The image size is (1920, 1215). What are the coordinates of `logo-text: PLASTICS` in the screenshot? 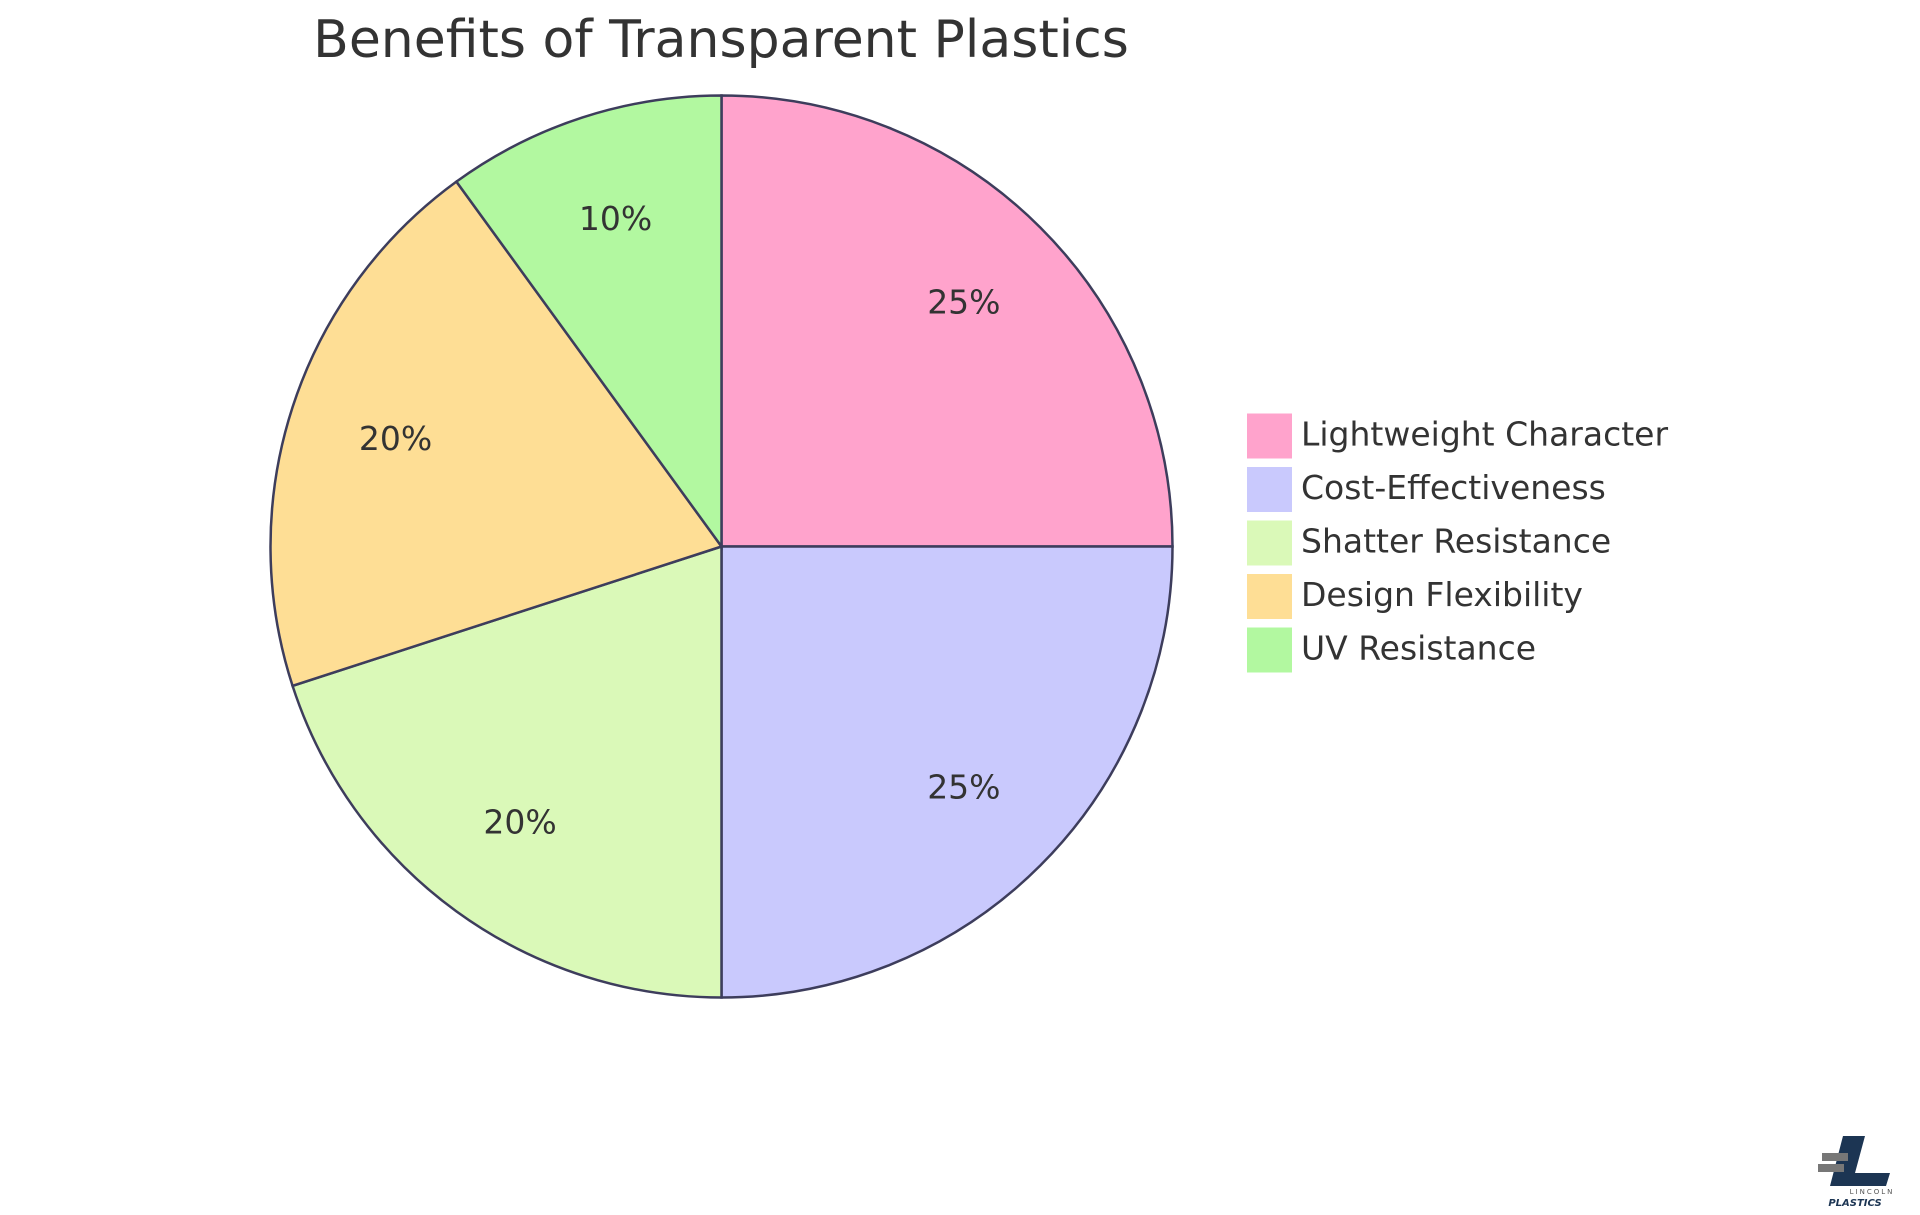 It's located at (1854, 1203).